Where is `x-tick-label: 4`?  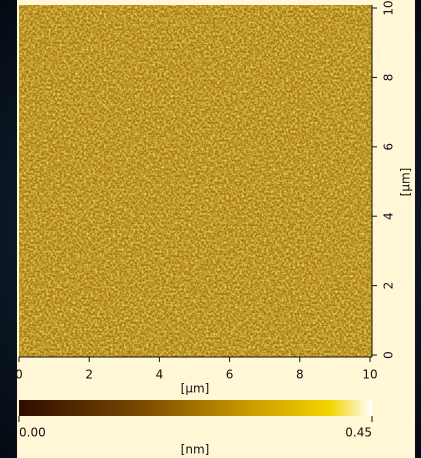 x-tick-label: 4 is located at coordinates (160, 375).